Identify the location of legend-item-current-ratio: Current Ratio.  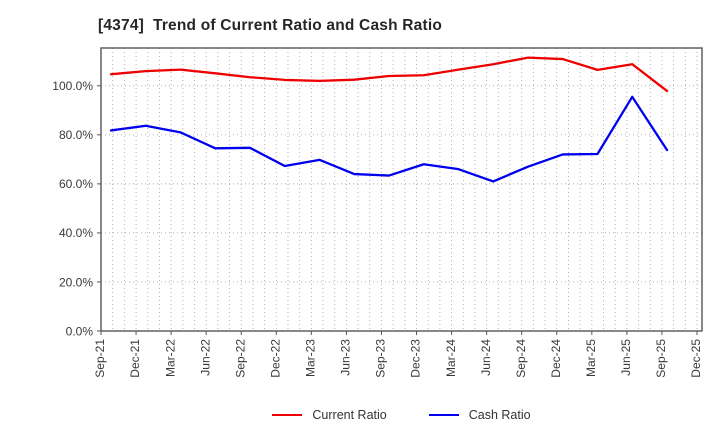
(329, 415).